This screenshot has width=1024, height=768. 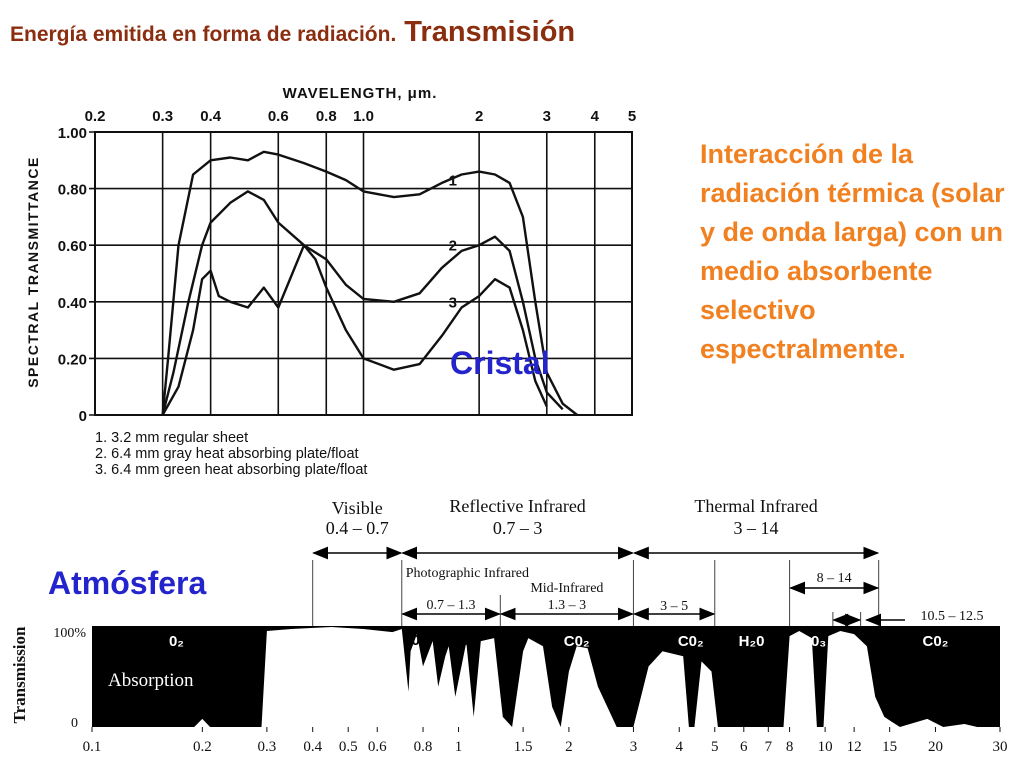 I want to click on title-secondary: Transmisión, so click(x=490, y=32).